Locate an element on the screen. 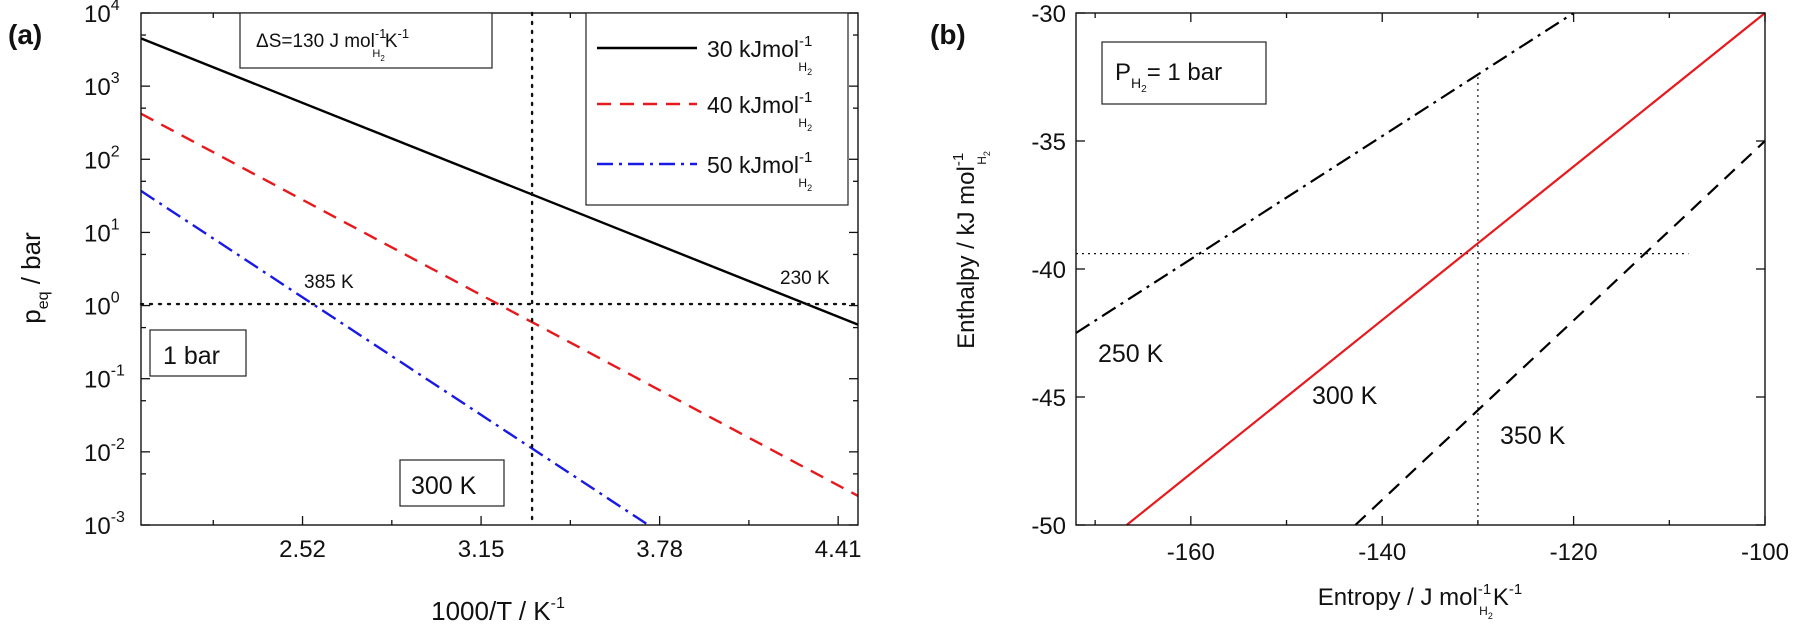 The height and width of the screenshot is (630, 1796). x-tick-label-b-0: -160 is located at coordinates (1191, 552).